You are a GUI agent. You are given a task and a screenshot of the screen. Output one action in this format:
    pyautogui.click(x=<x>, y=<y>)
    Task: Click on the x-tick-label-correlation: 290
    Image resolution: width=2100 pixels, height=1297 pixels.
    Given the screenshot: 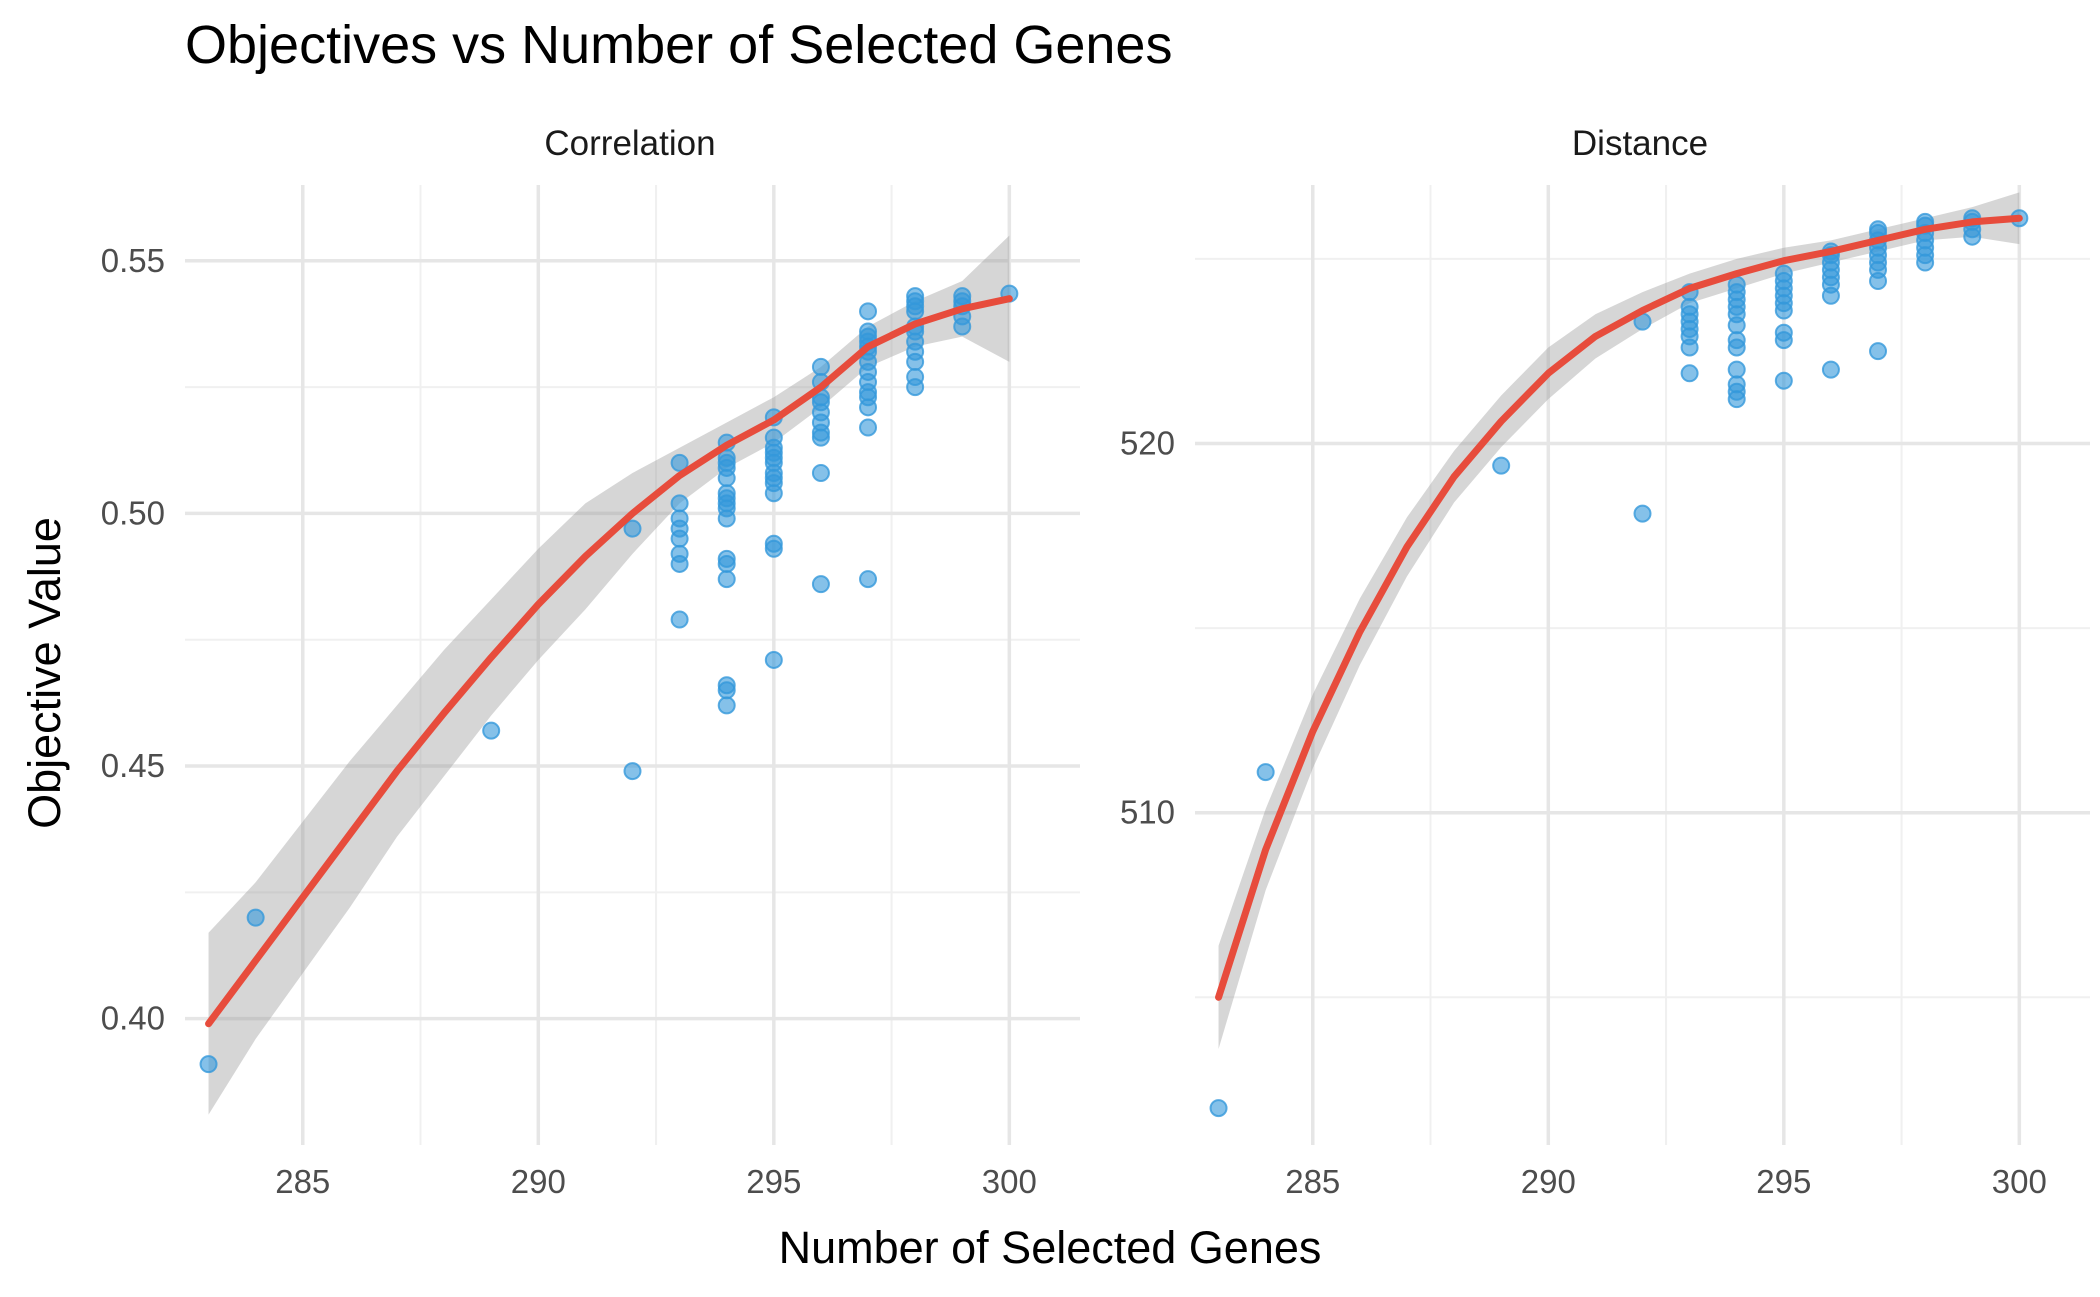 What is the action you would take?
    pyautogui.click(x=538, y=1181)
    